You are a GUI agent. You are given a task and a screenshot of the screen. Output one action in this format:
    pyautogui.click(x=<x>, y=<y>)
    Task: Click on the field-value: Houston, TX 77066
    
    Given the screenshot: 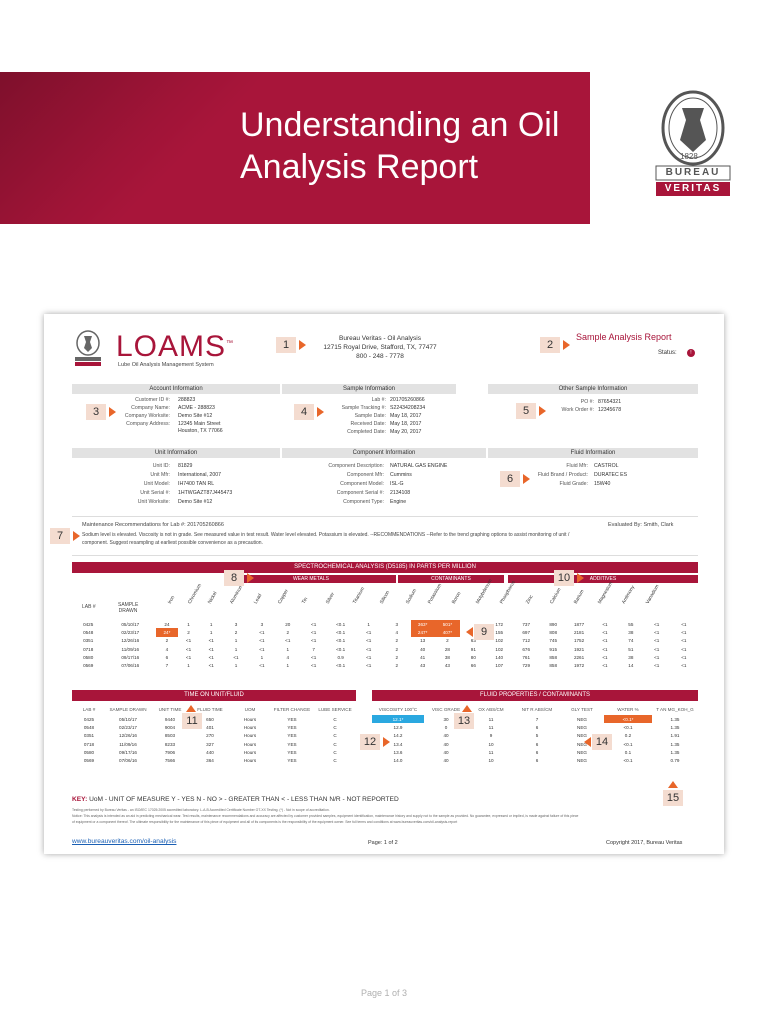 What is the action you would take?
    pyautogui.click(x=200, y=431)
    